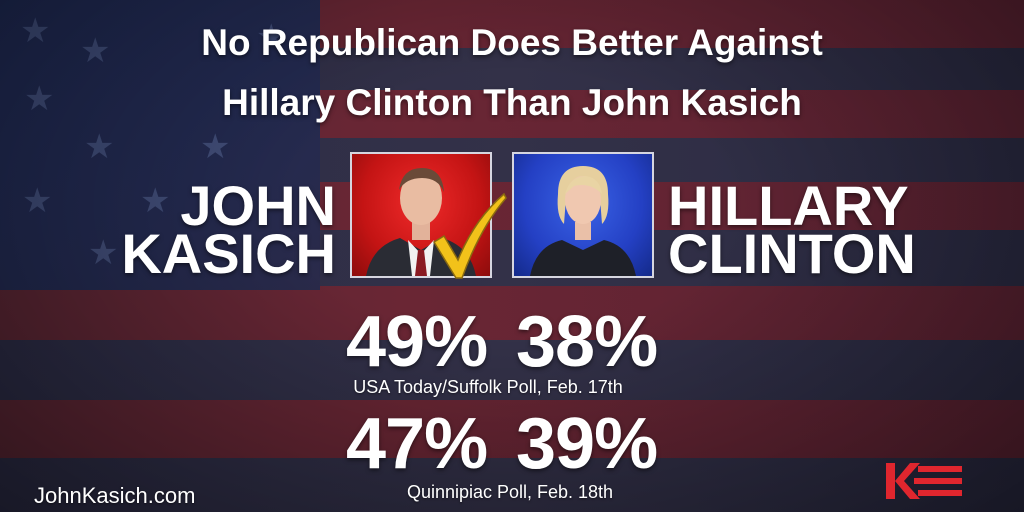 The width and height of the screenshot is (1024, 512). I want to click on kasich-logo-icon, so click(924, 481).